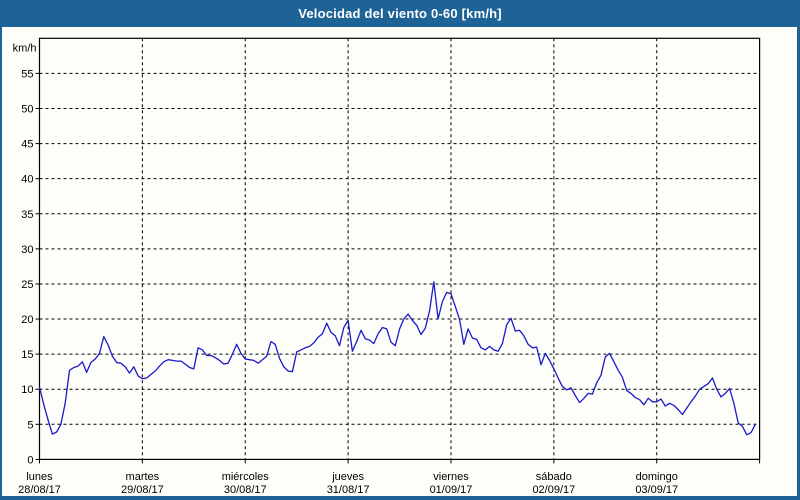 The height and width of the screenshot is (500, 800). What do you see at coordinates (39, 490) in the screenshot?
I see `x-axis-date-label: 28/08/17` at bounding box center [39, 490].